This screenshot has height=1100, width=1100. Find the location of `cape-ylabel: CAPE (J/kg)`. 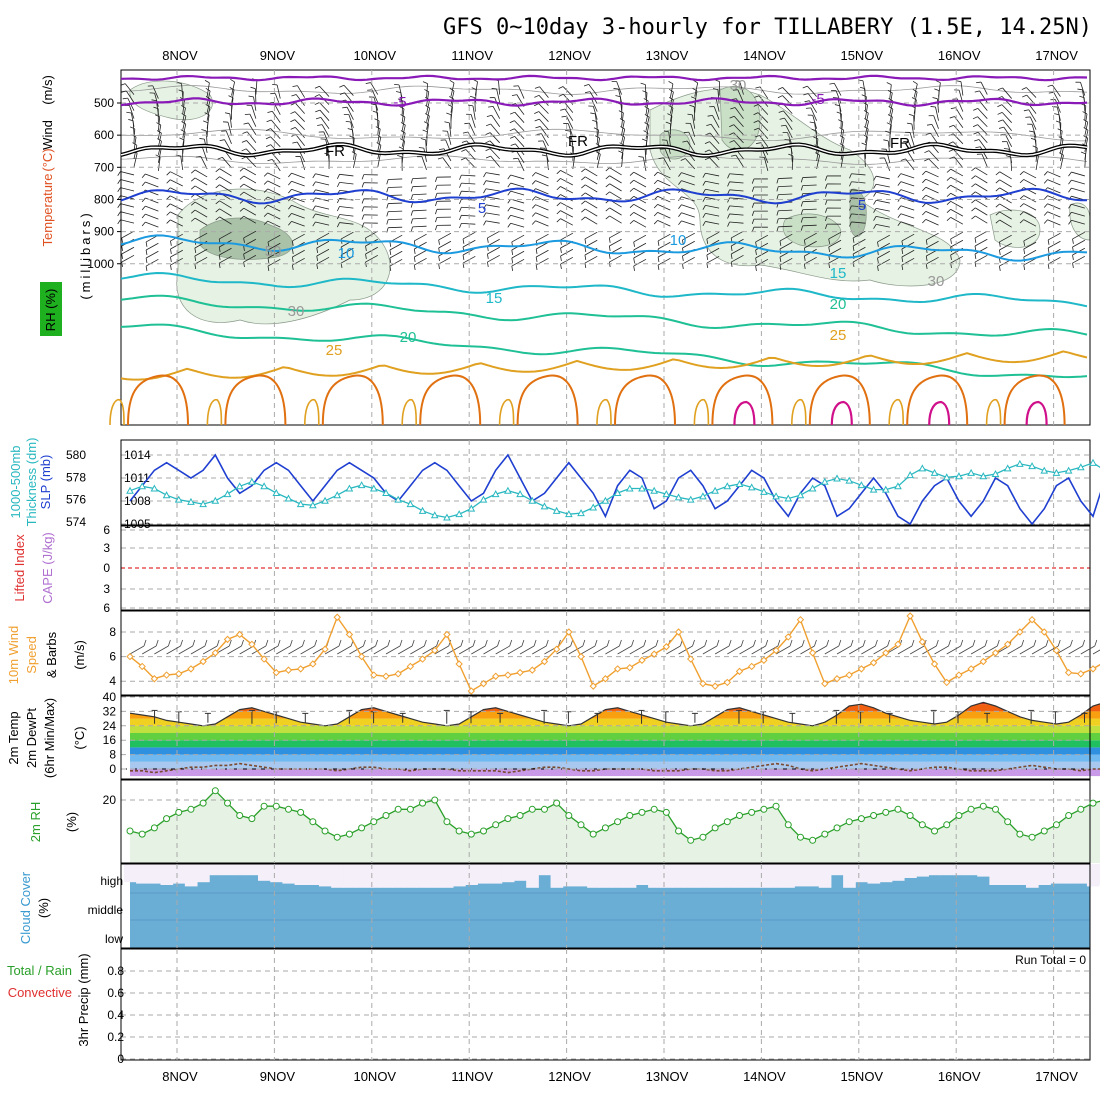

cape-ylabel: CAPE (J/kg) is located at coordinates (47, 568).